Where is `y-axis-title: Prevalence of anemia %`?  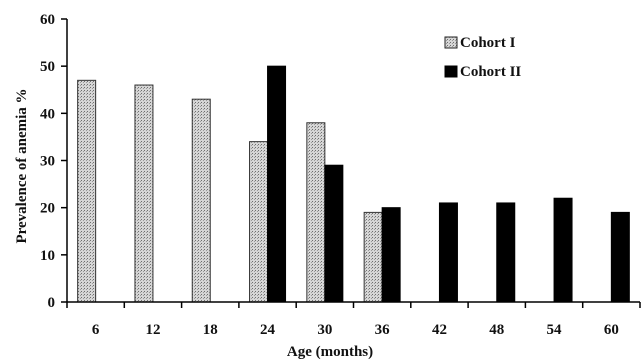
y-axis-title: Prevalence of anemia % is located at coordinates (22, 165).